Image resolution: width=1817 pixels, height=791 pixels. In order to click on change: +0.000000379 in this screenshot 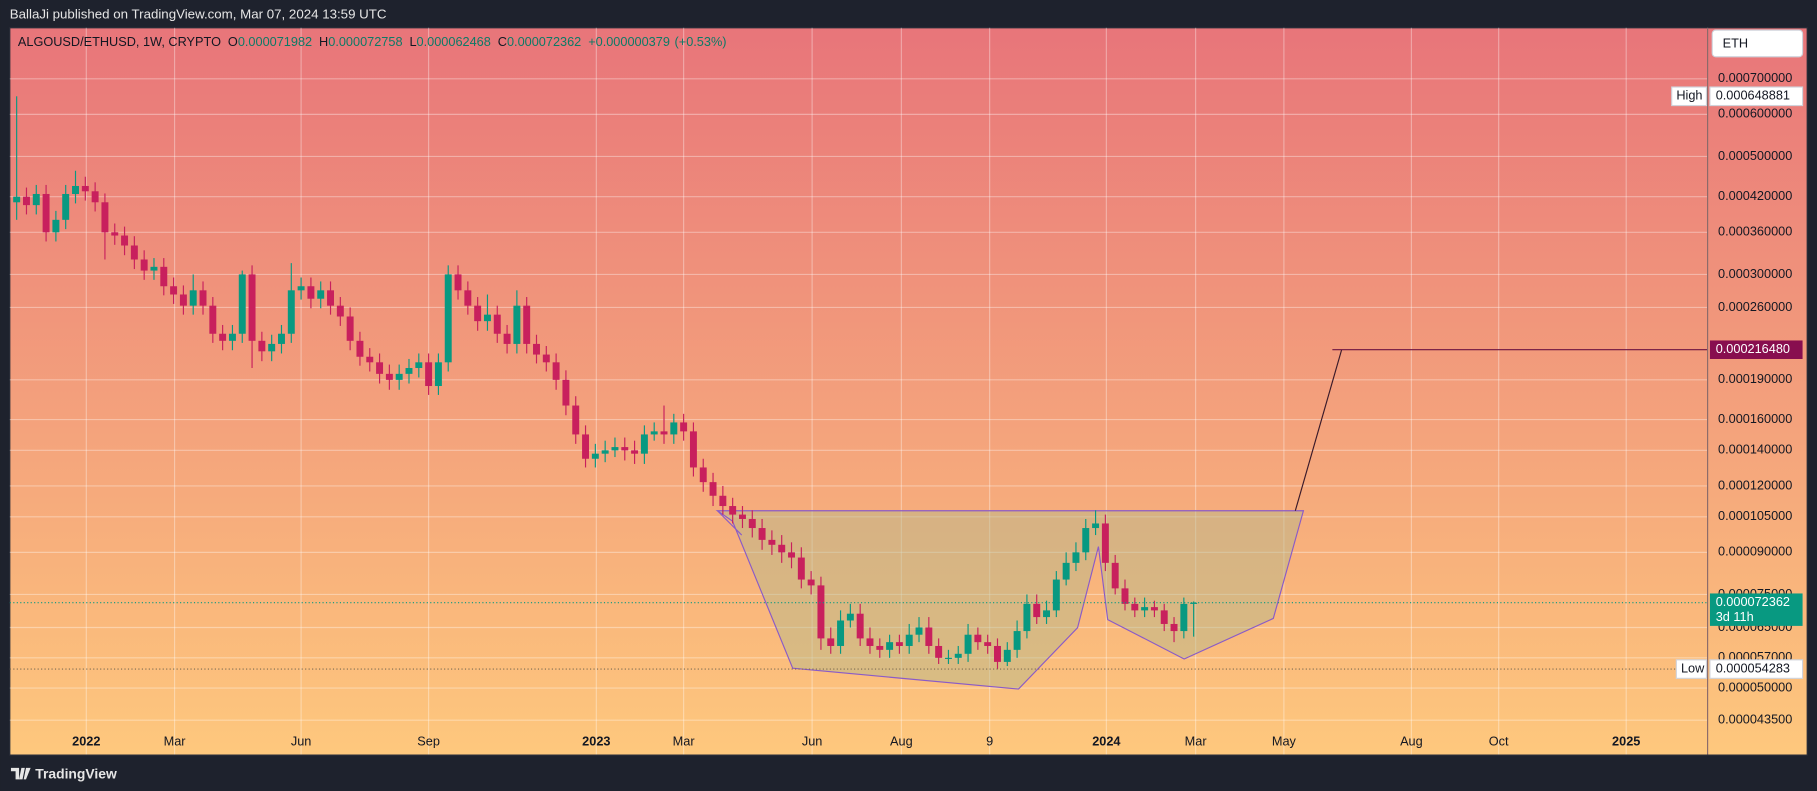, I will do `click(629, 41)`.